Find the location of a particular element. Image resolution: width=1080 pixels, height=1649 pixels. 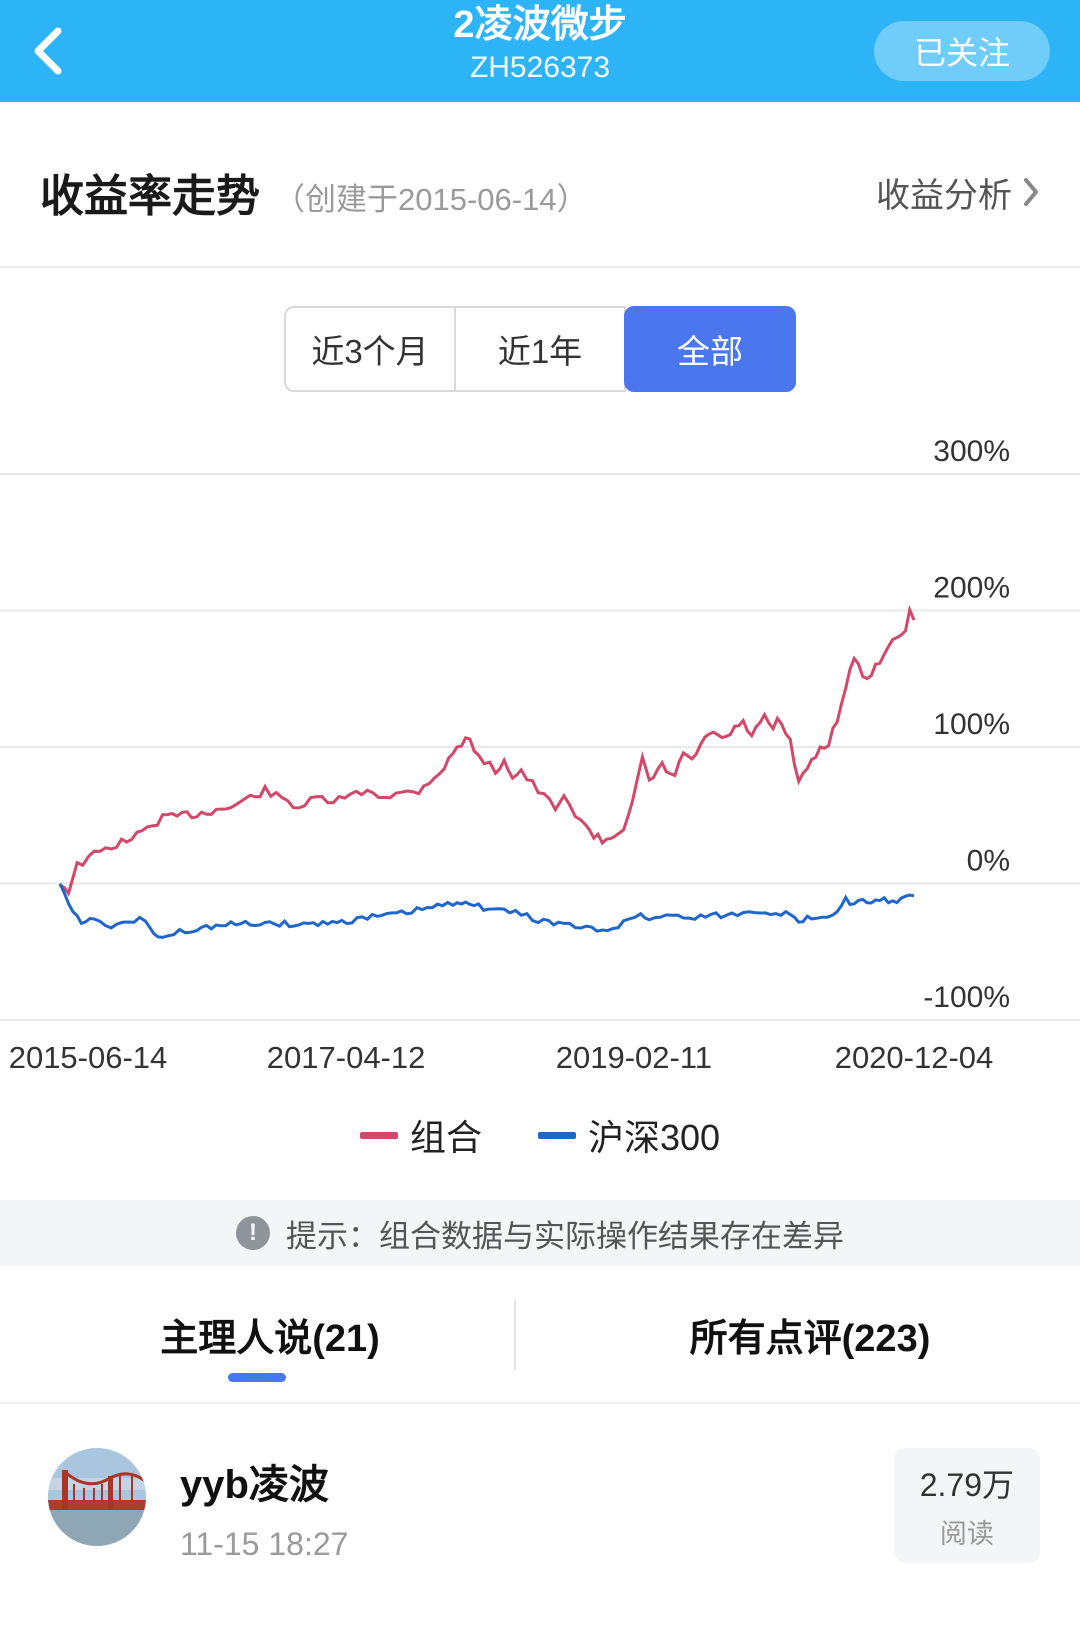

y-axis-label: 200% is located at coordinates (971, 588).